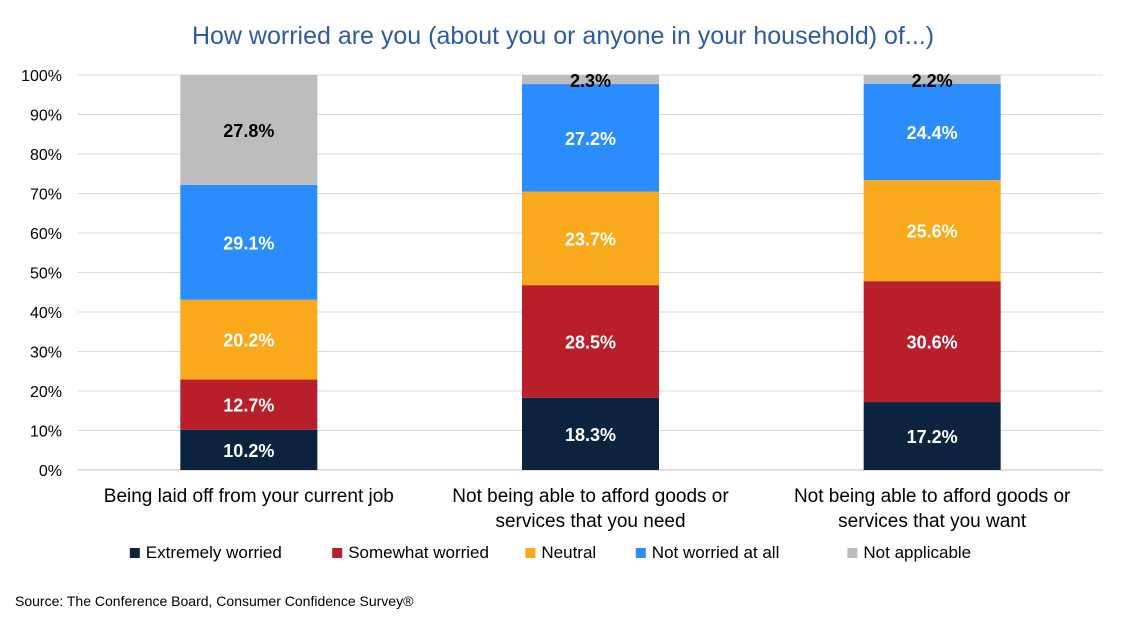 The width and height of the screenshot is (1126, 619). Describe the element at coordinates (41, 76) in the screenshot. I see `y-tick-label: 100%` at that location.